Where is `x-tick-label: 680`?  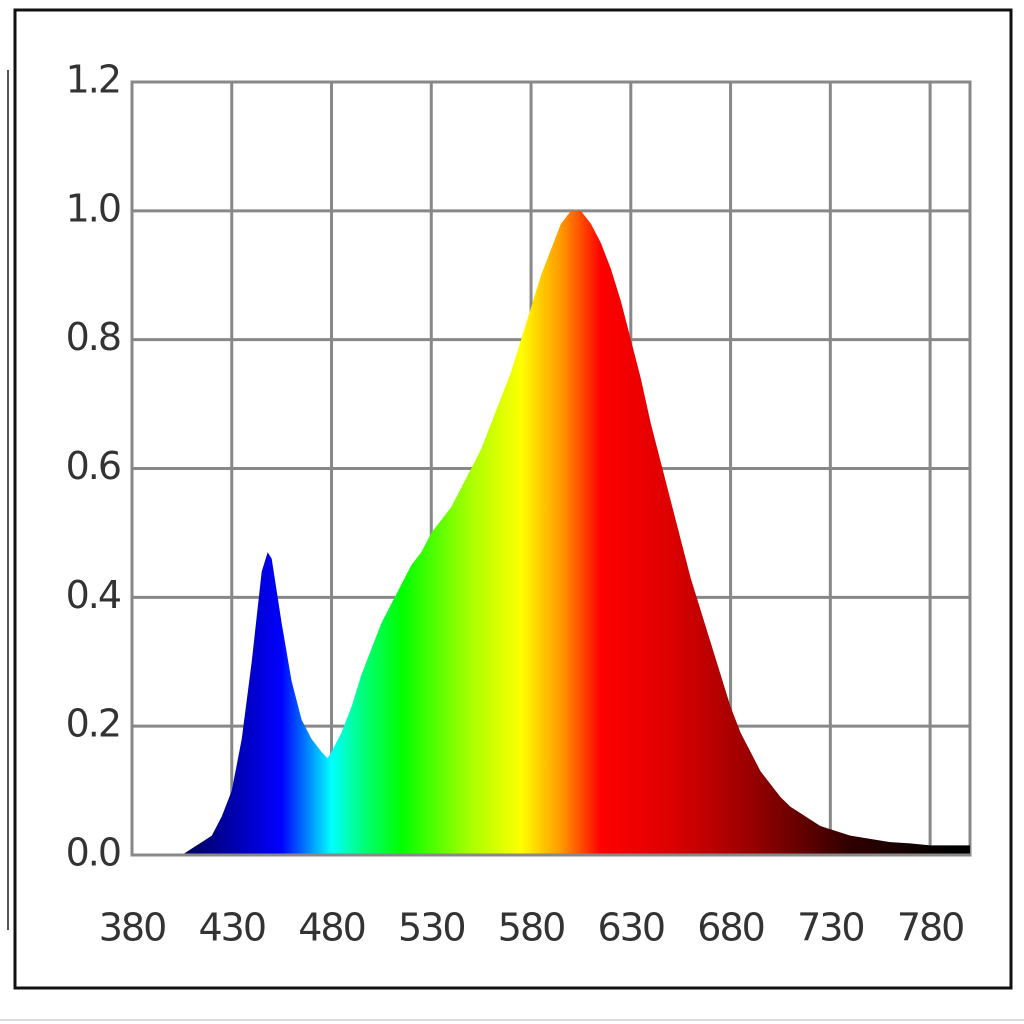 x-tick-label: 680 is located at coordinates (730, 928).